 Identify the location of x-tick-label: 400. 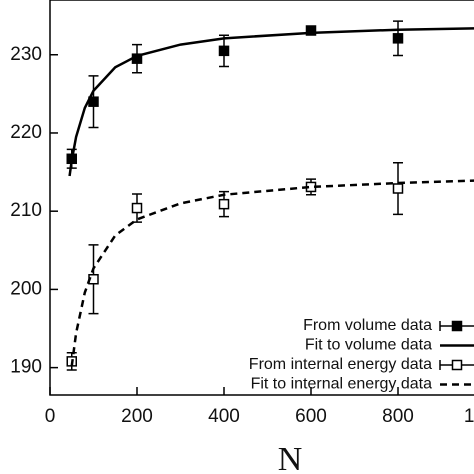
(224, 416).